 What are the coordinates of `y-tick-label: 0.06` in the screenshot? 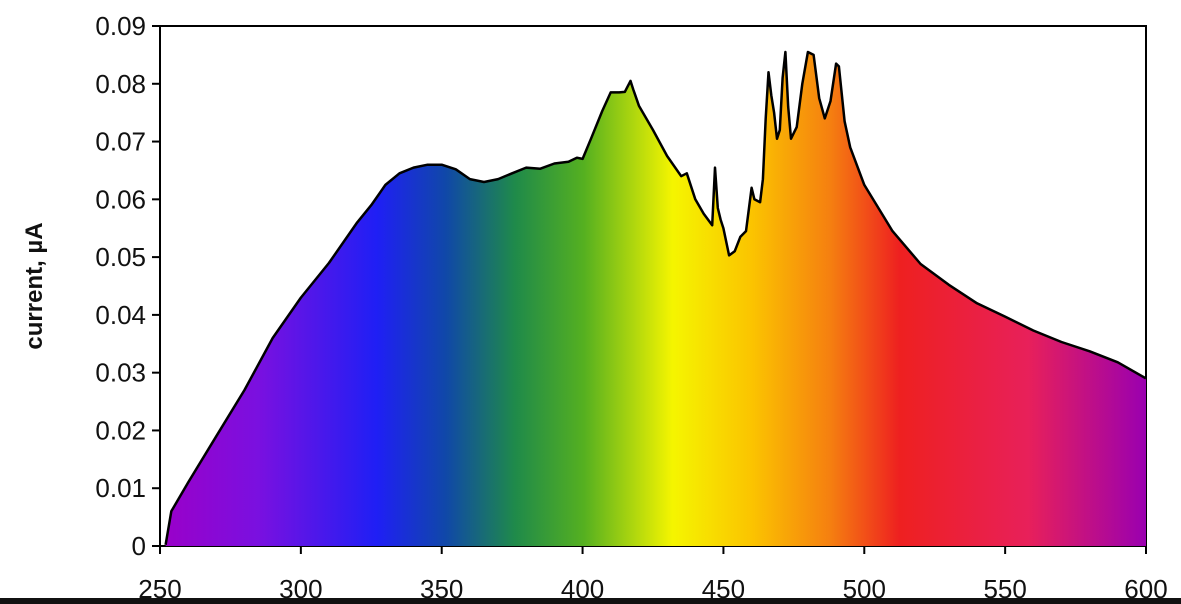 It's located at (120, 199).